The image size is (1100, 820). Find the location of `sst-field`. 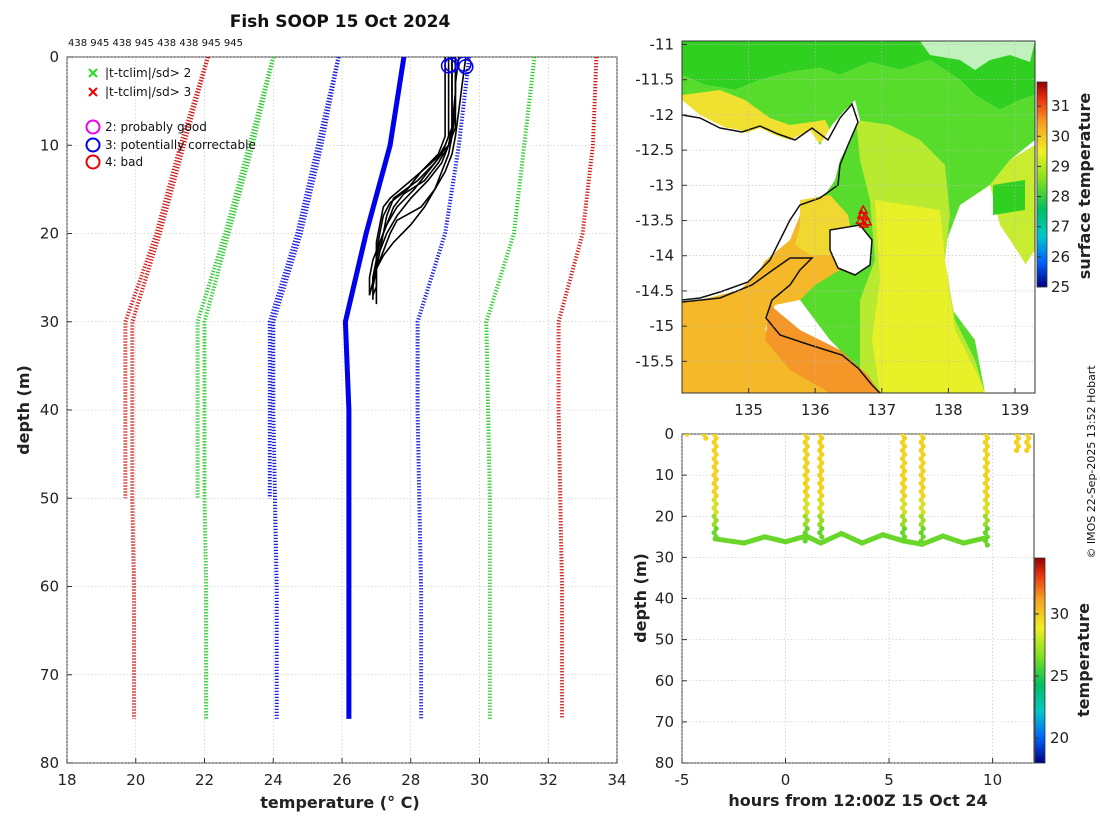

sst-field is located at coordinates (858, 217).